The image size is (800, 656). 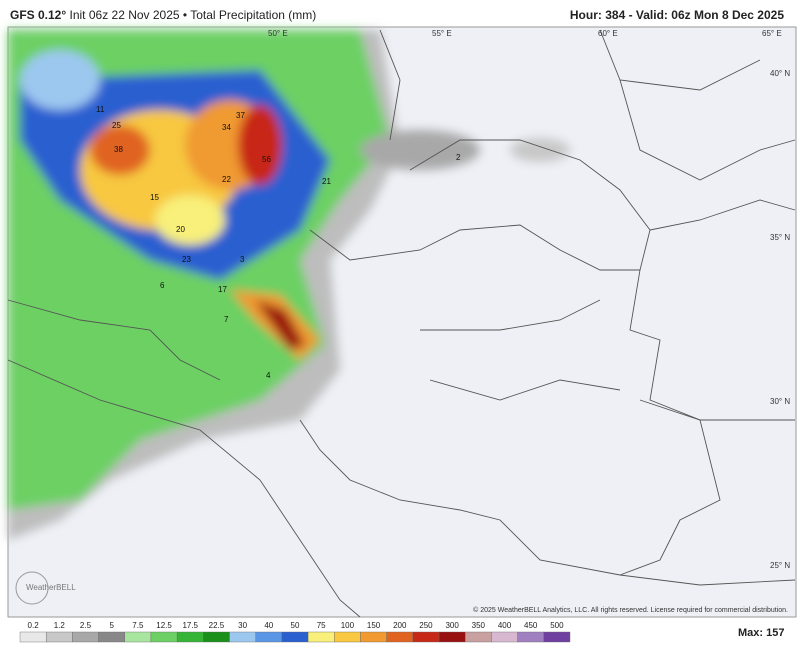 I want to click on point-value: 34, so click(x=226, y=127).